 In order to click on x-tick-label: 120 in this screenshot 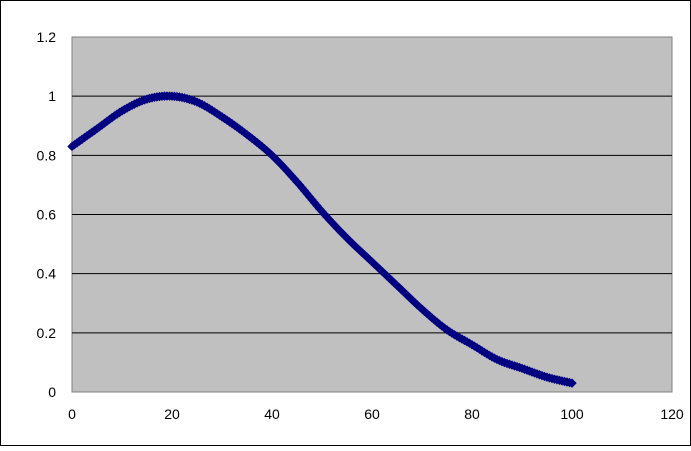, I will do `click(672, 414)`.